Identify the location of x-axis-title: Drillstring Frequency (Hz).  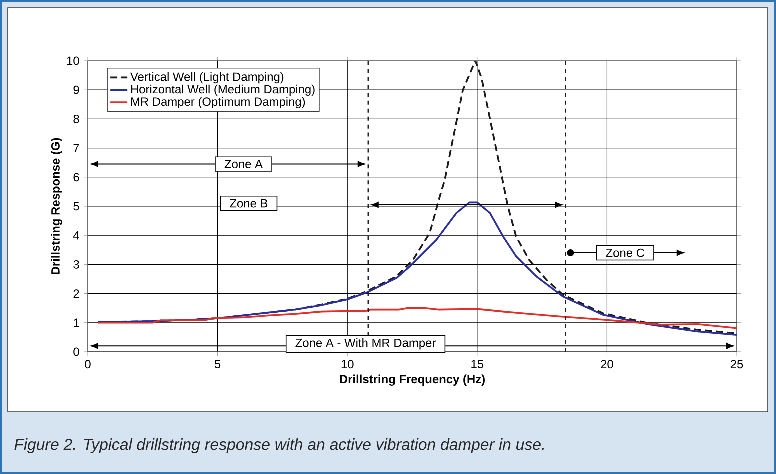
(412, 380).